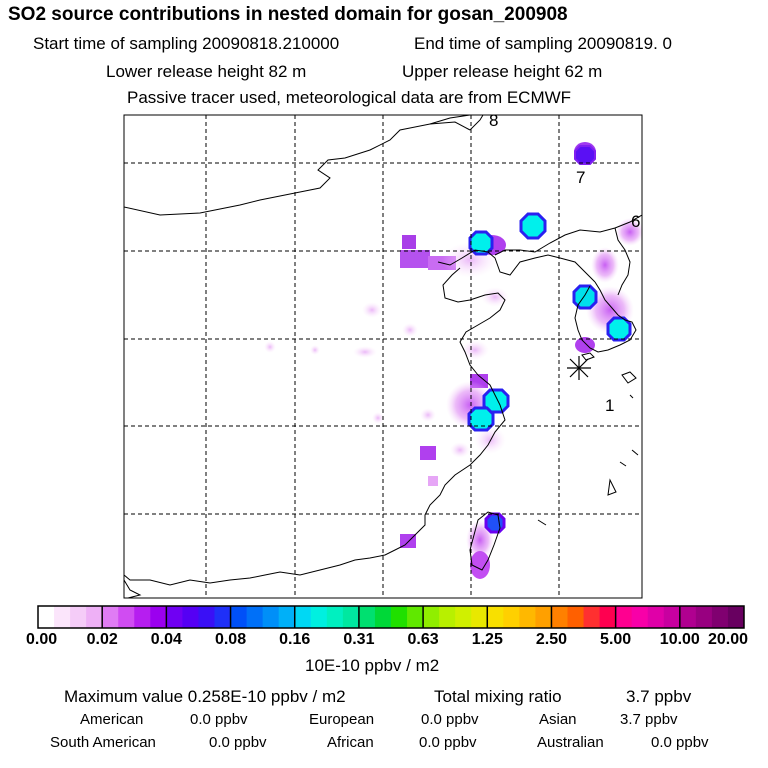  What do you see at coordinates (679, 639) in the screenshot?
I see `colorbar-tick-label: 10.00` at bounding box center [679, 639].